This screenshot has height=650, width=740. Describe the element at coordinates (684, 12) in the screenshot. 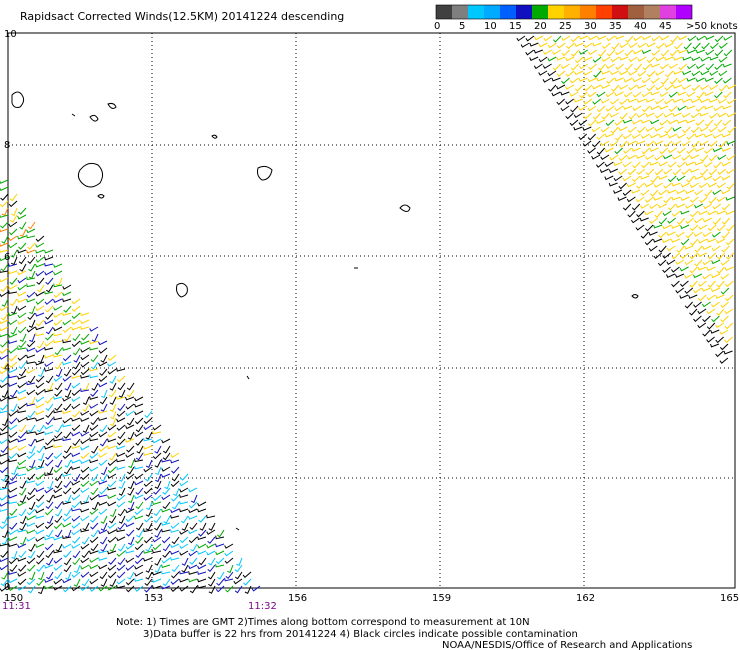

I see `legend-swatch` at that location.